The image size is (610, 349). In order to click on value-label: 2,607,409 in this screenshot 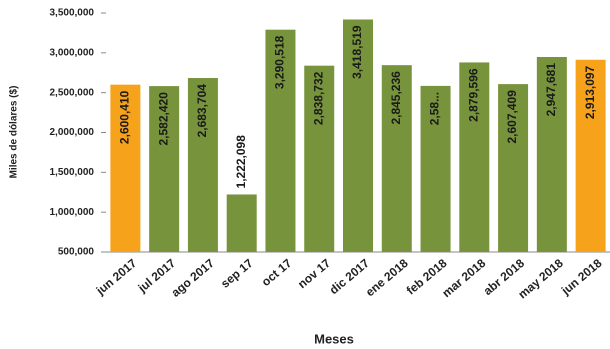, I will do `click(512, 117)`.